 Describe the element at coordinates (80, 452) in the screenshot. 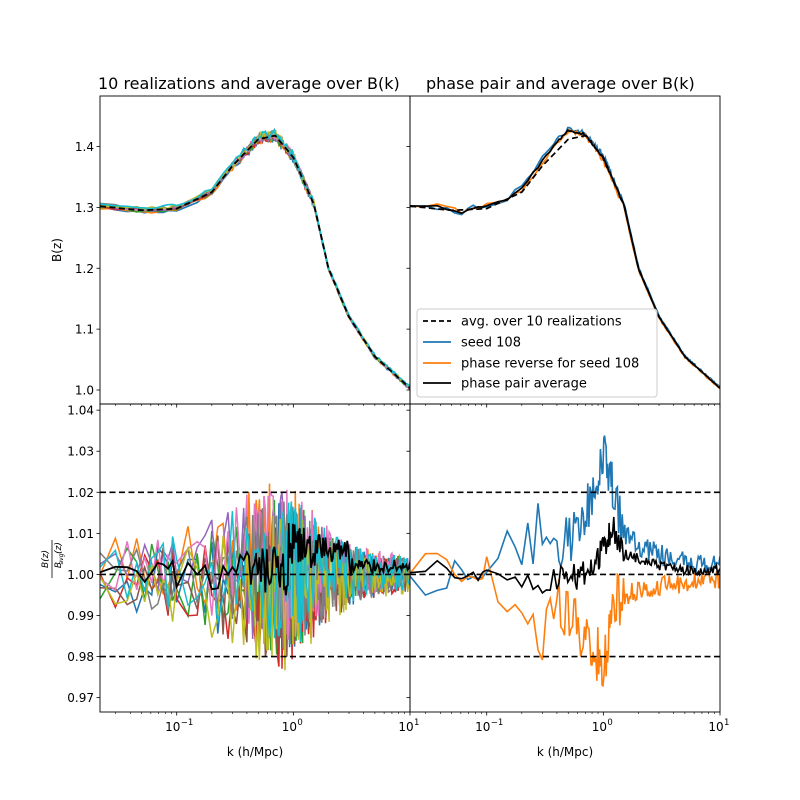

I see `y-tick-label: 1.03` at that location.